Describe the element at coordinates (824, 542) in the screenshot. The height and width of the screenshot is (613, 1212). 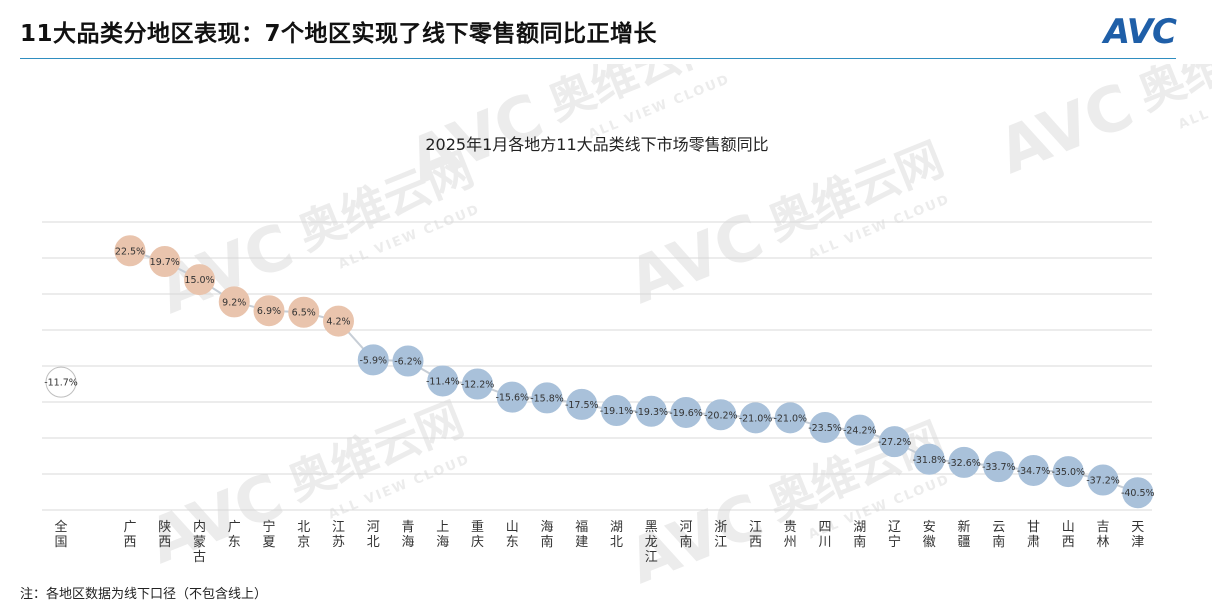
I see `x-tick-label: 川` at that location.